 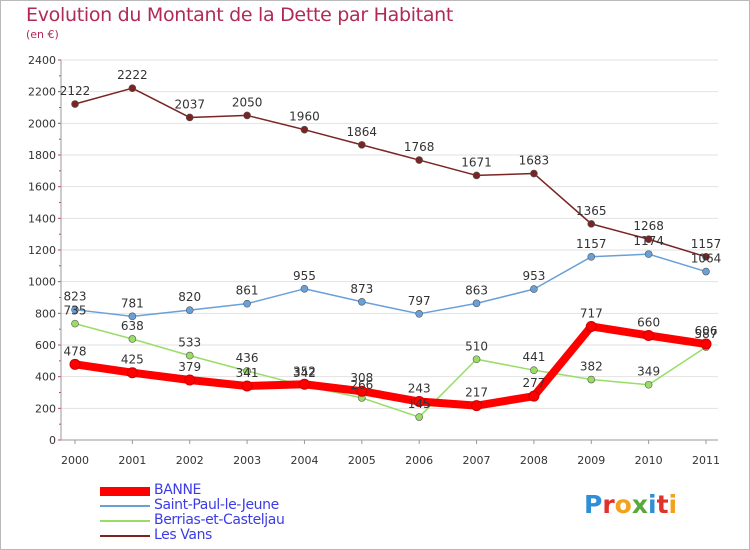 I want to click on data-label: 352, so click(x=304, y=371).